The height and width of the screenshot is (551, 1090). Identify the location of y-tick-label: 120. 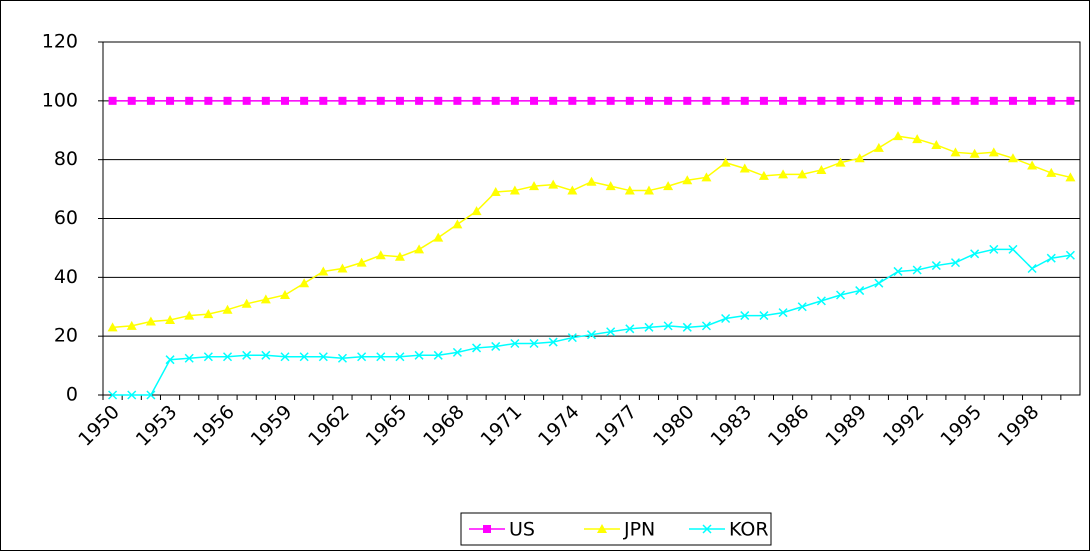
(60, 42).